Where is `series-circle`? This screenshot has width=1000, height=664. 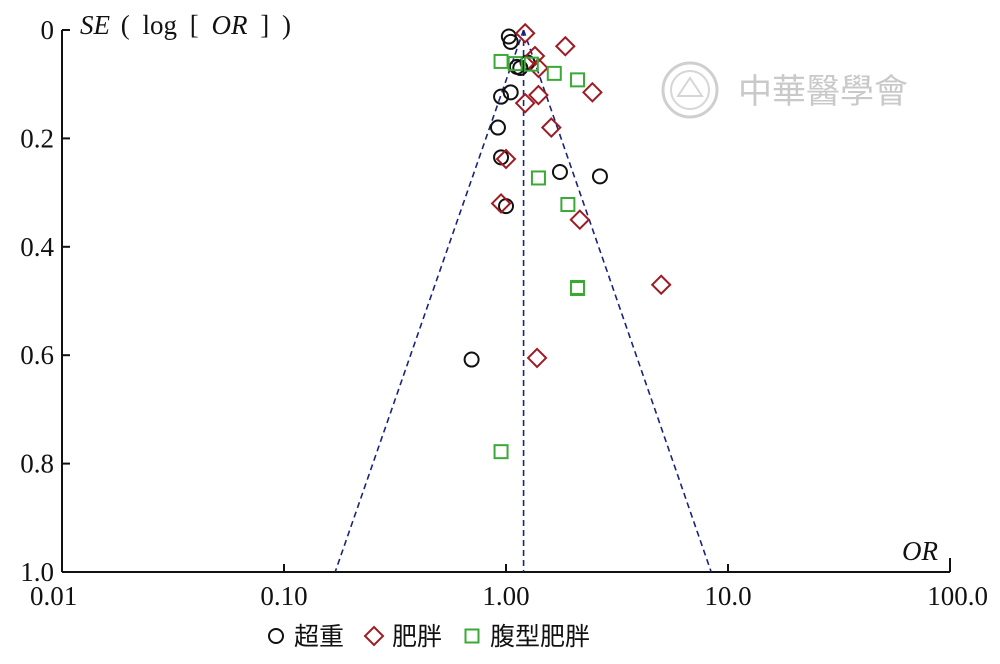 series-circle is located at coordinates (535, 198).